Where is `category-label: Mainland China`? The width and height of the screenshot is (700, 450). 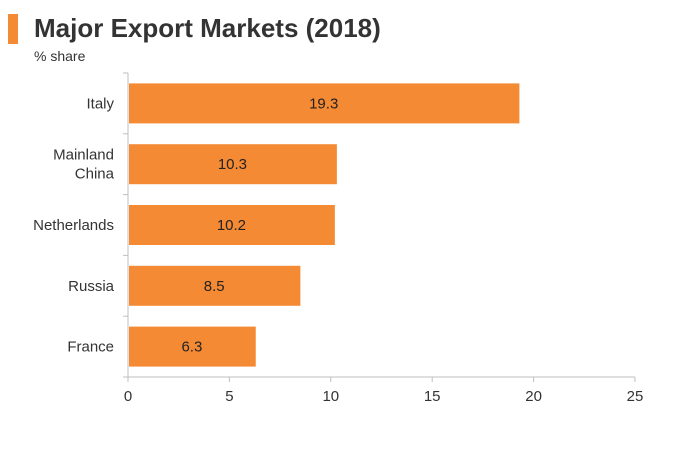
category-label: Mainland China is located at coordinates (84, 165).